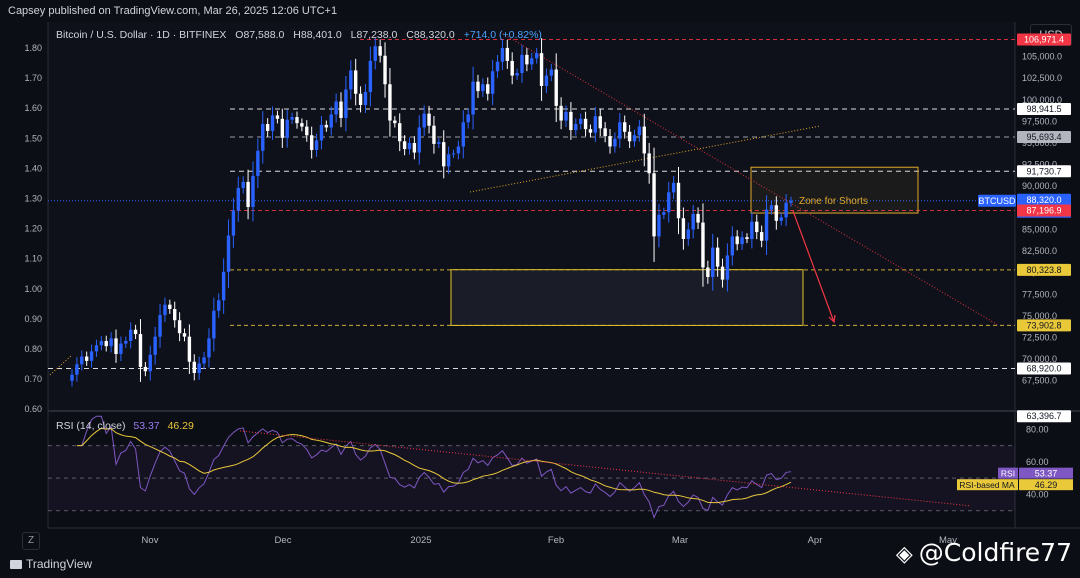  What do you see at coordinates (1039, 229) in the screenshot?
I see `right-axis-tick: 85,000.0` at bounding box center [1039, 229].